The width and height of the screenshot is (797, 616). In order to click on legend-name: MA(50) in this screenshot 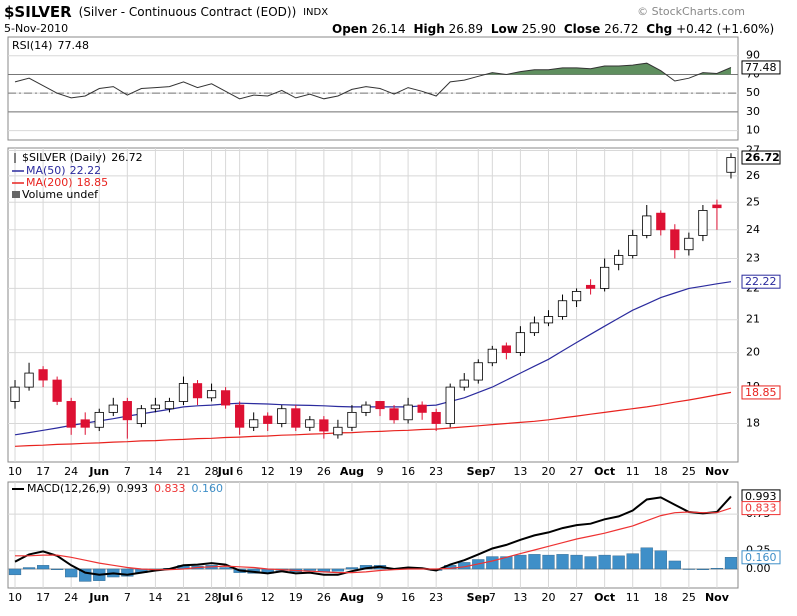, I will do `click(46, 170)`.